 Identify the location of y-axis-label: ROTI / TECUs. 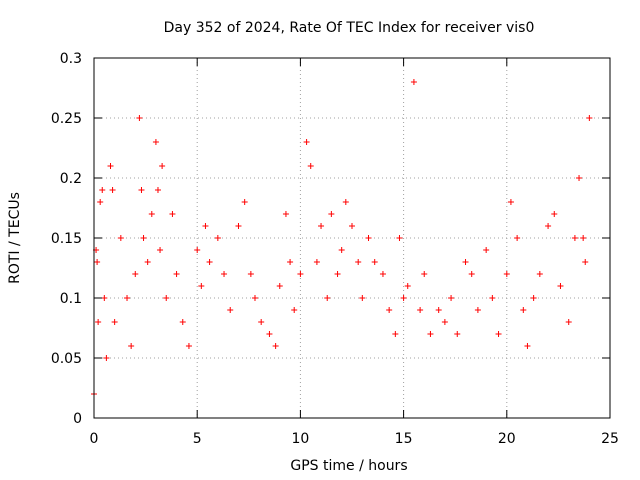
(15, 238).